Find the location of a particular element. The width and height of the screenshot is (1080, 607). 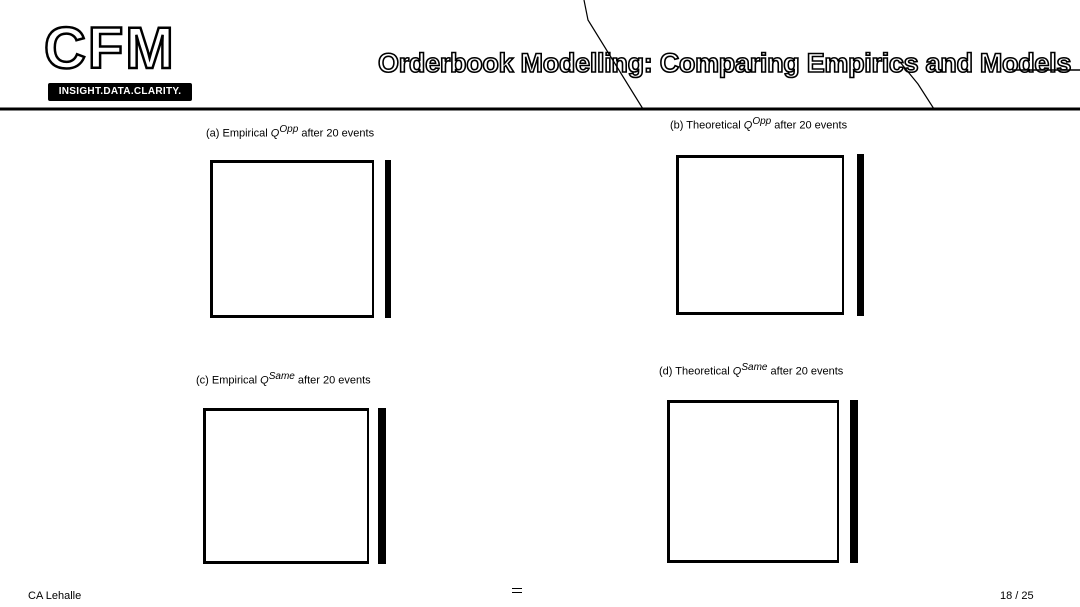

panel-b-caption: (b) Theoretical QOpp after 20 events is located at coordinates (759, 124).